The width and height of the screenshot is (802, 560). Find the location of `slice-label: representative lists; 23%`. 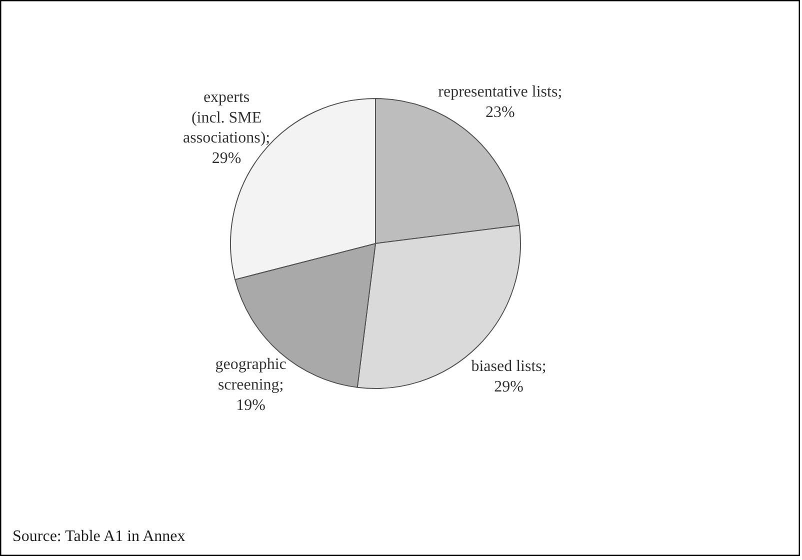

slice-label: representative lists; 23% is located at coordinates (500, 102).